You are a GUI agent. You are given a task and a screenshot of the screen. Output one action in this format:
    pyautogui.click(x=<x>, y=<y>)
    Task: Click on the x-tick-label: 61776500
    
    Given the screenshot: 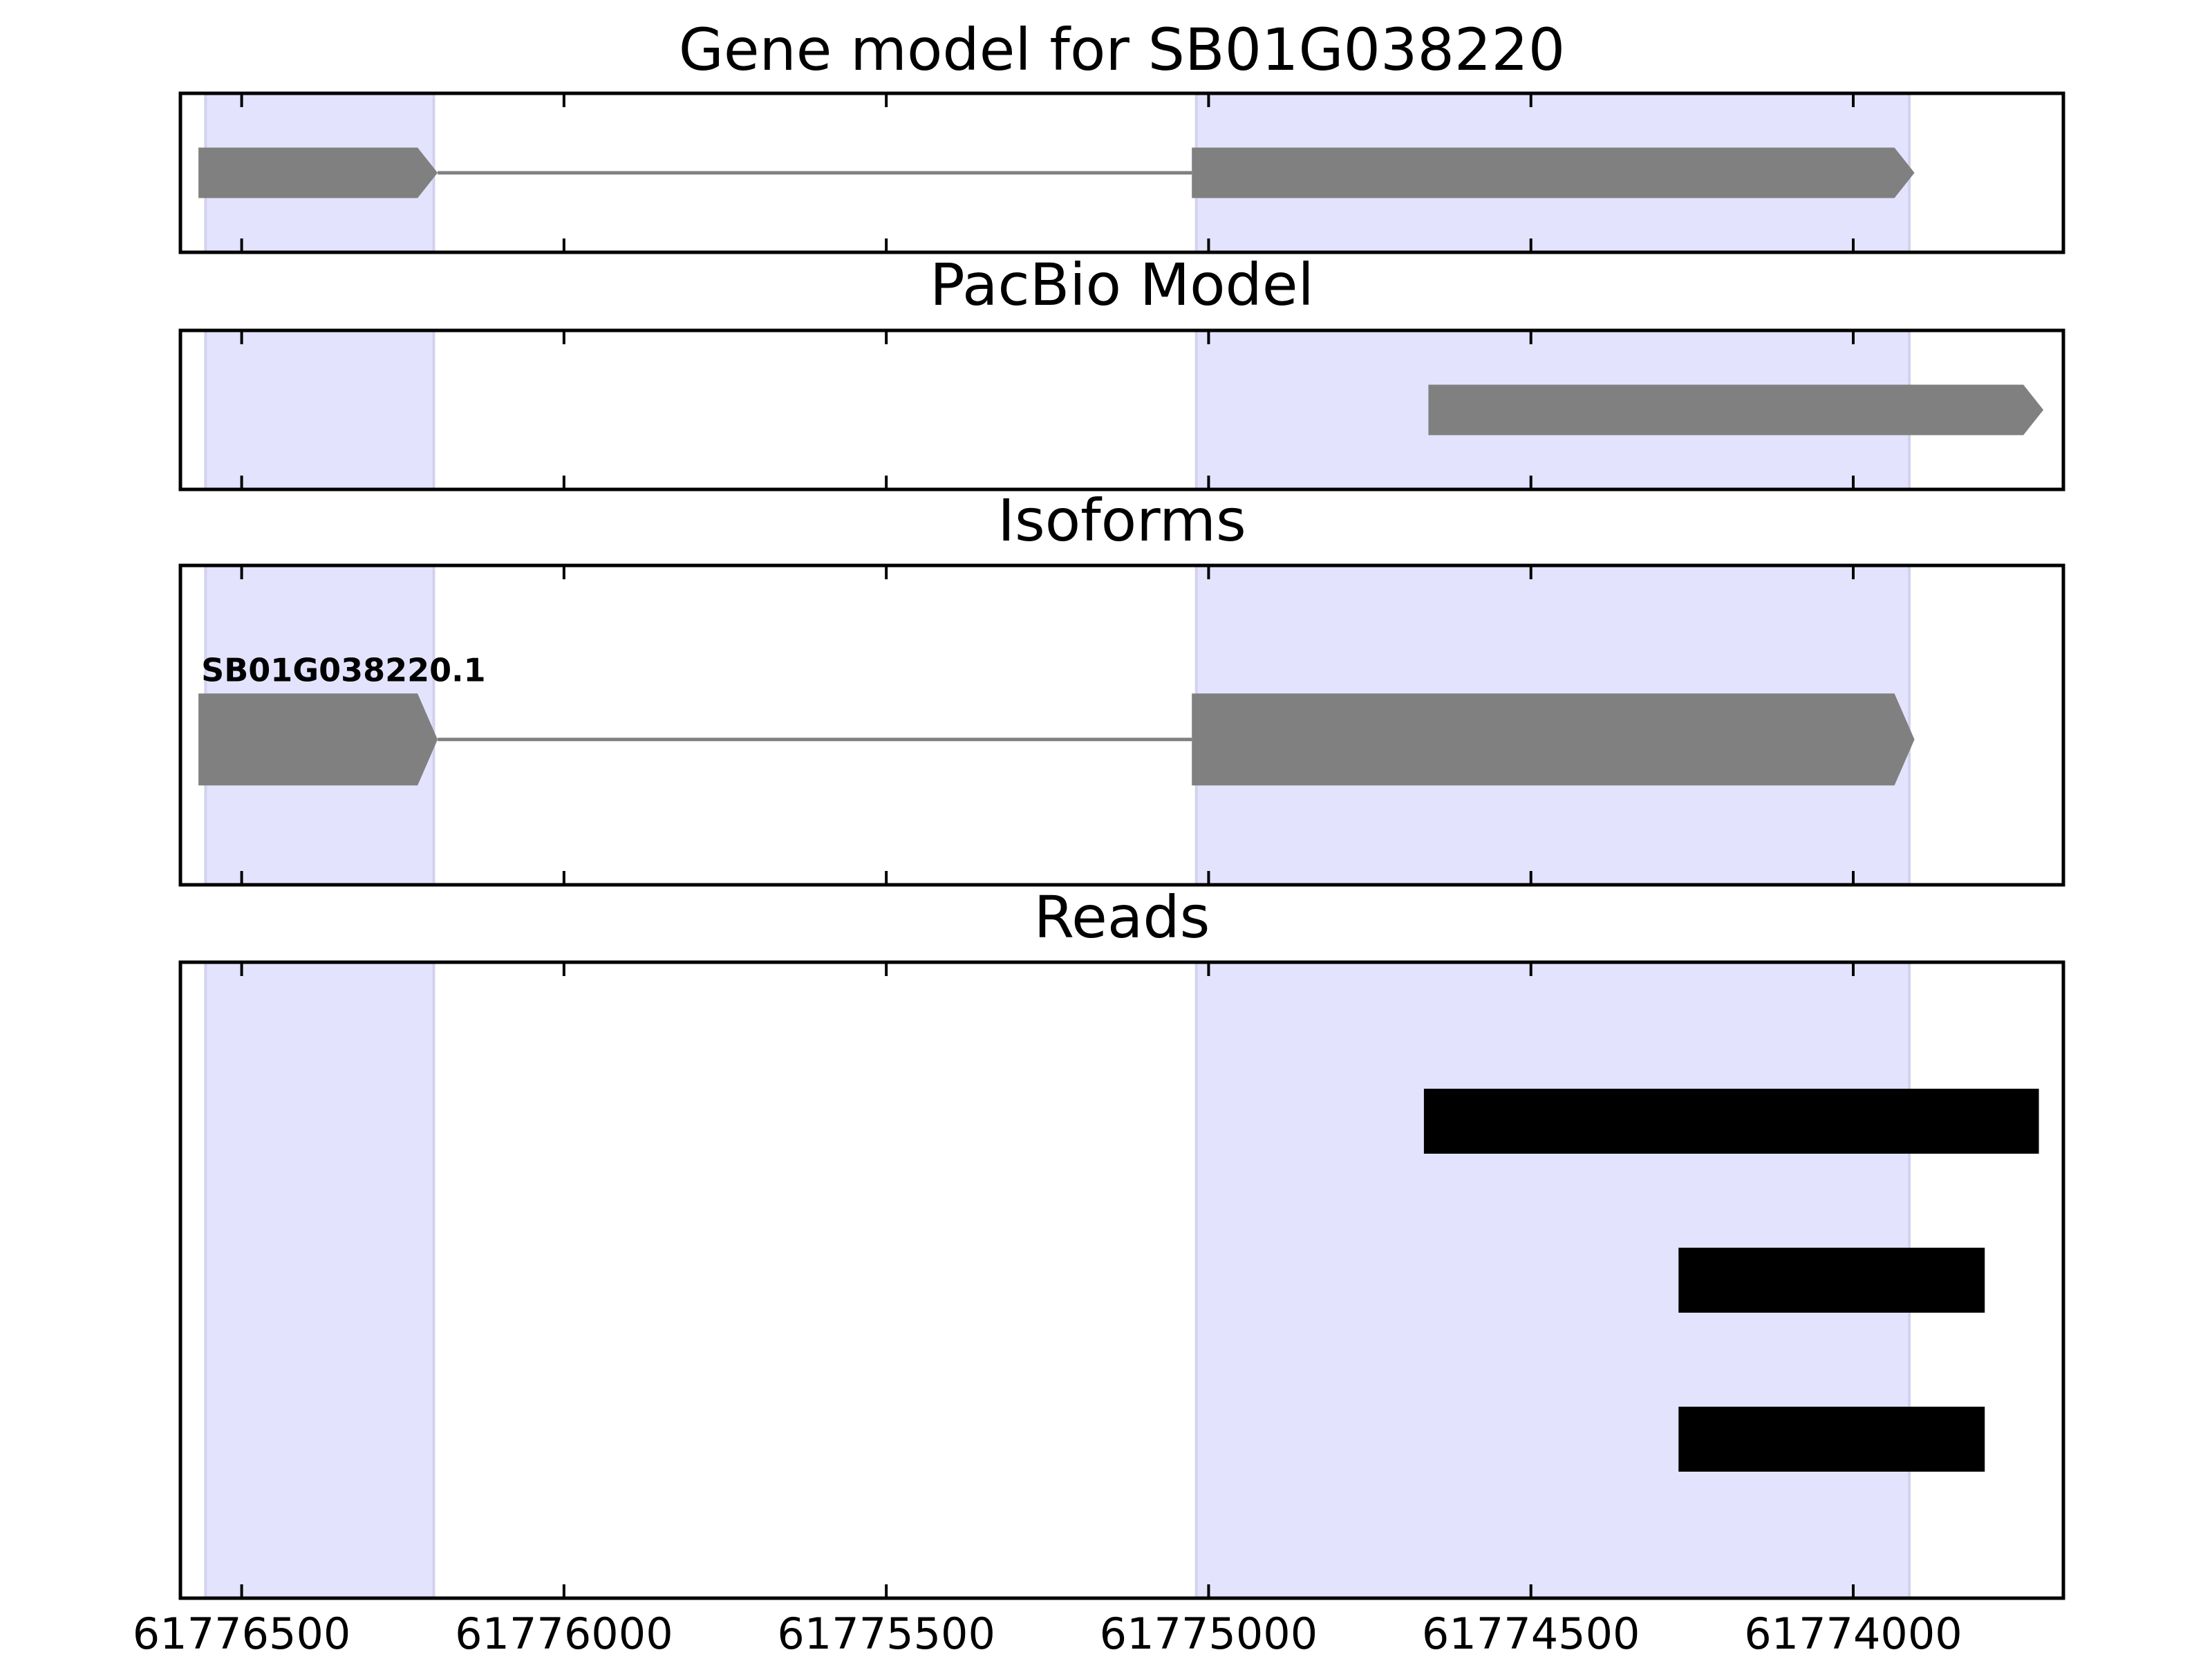 What is the action you would take?
    pyautogui.click(x=242, y=1634)
    